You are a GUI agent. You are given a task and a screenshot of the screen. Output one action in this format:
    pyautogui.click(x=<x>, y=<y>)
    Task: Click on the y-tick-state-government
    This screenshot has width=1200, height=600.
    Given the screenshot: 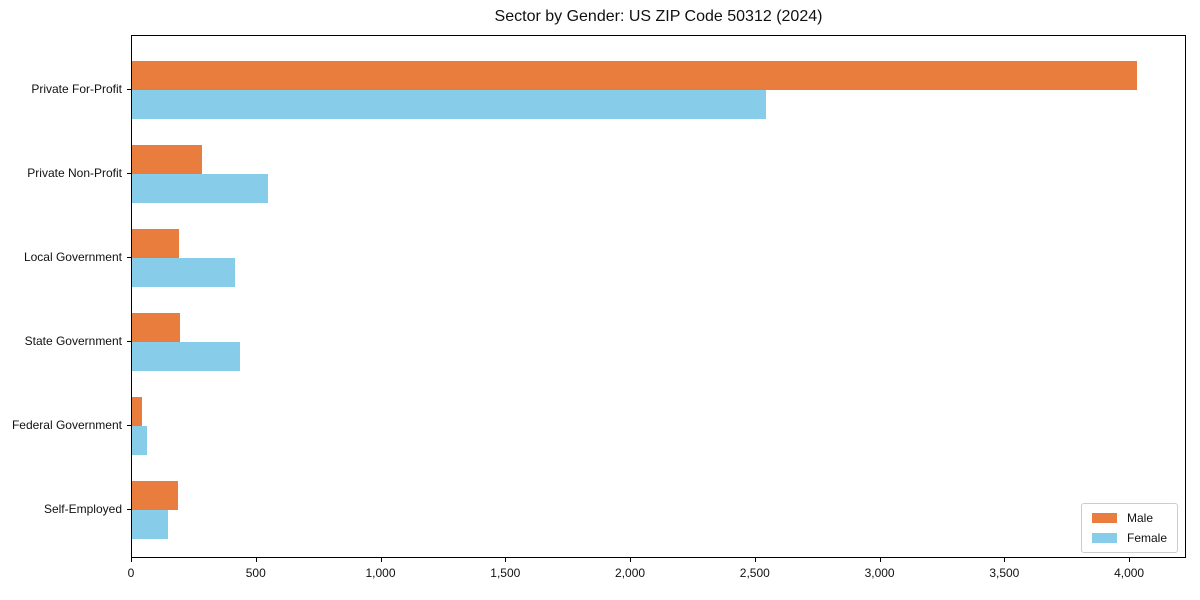 What is the action you would take?
    pyautogui.click(x=129, y=341)
    